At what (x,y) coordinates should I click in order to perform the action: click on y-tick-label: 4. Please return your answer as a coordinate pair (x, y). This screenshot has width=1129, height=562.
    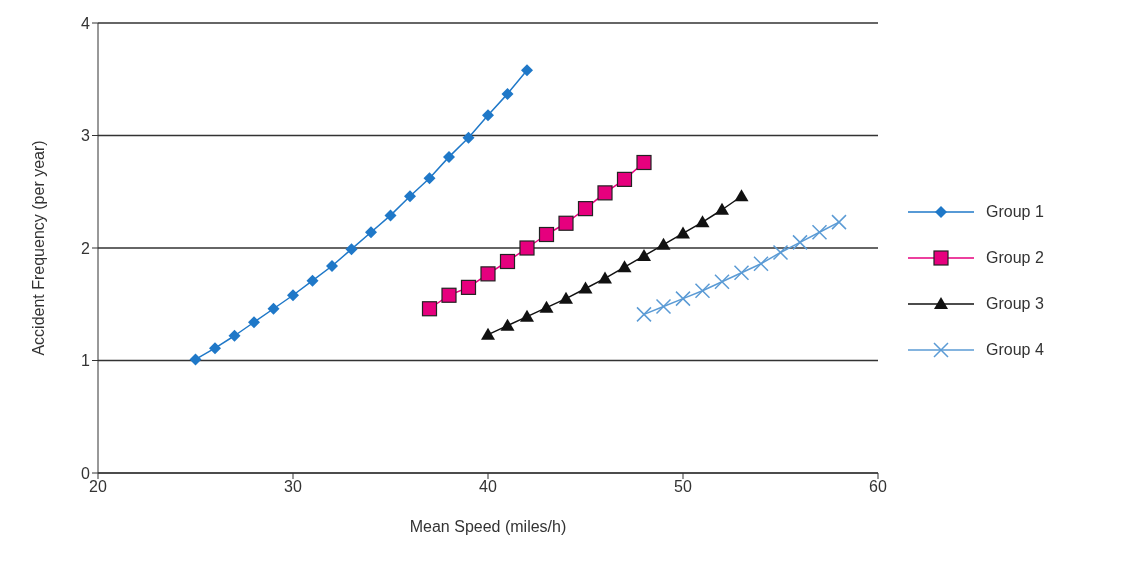
    Looking at the image, I should click on (86, 23).